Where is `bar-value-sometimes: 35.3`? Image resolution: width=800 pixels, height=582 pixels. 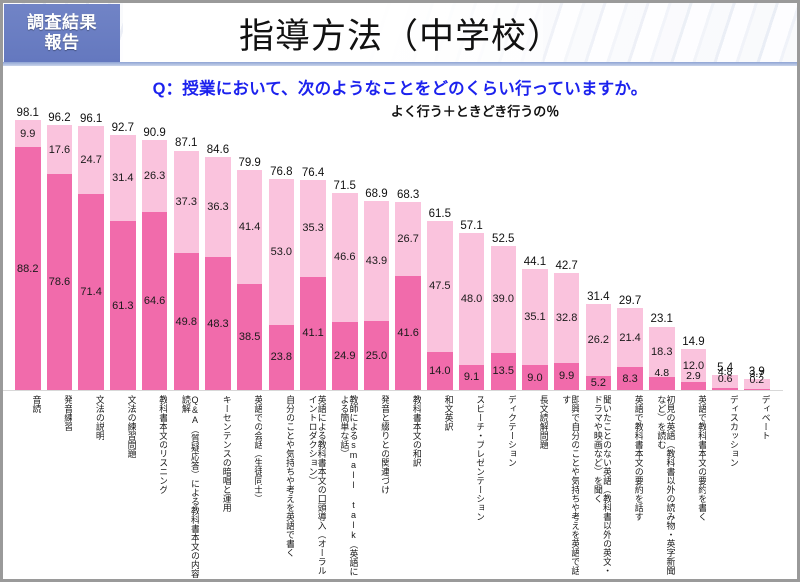 bar-value-sometimes: 35.3 is located at coordinates (313, 228).